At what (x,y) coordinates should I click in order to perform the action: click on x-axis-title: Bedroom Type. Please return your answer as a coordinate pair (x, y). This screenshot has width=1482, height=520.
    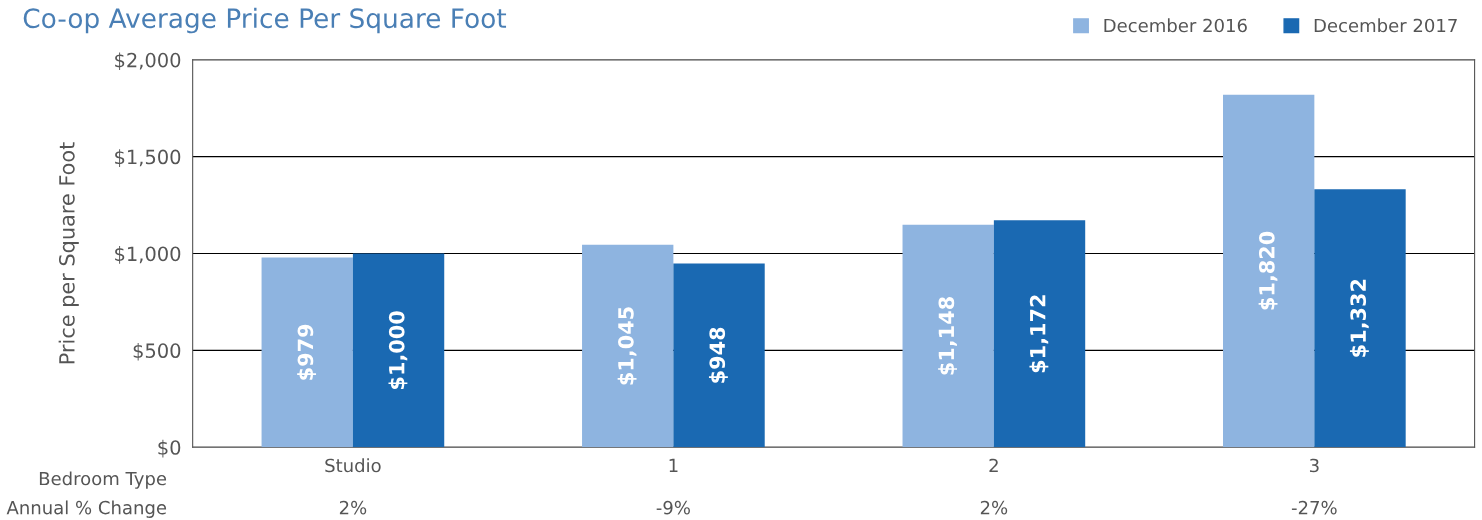
    Looking at the image, I should click on (103, 480).